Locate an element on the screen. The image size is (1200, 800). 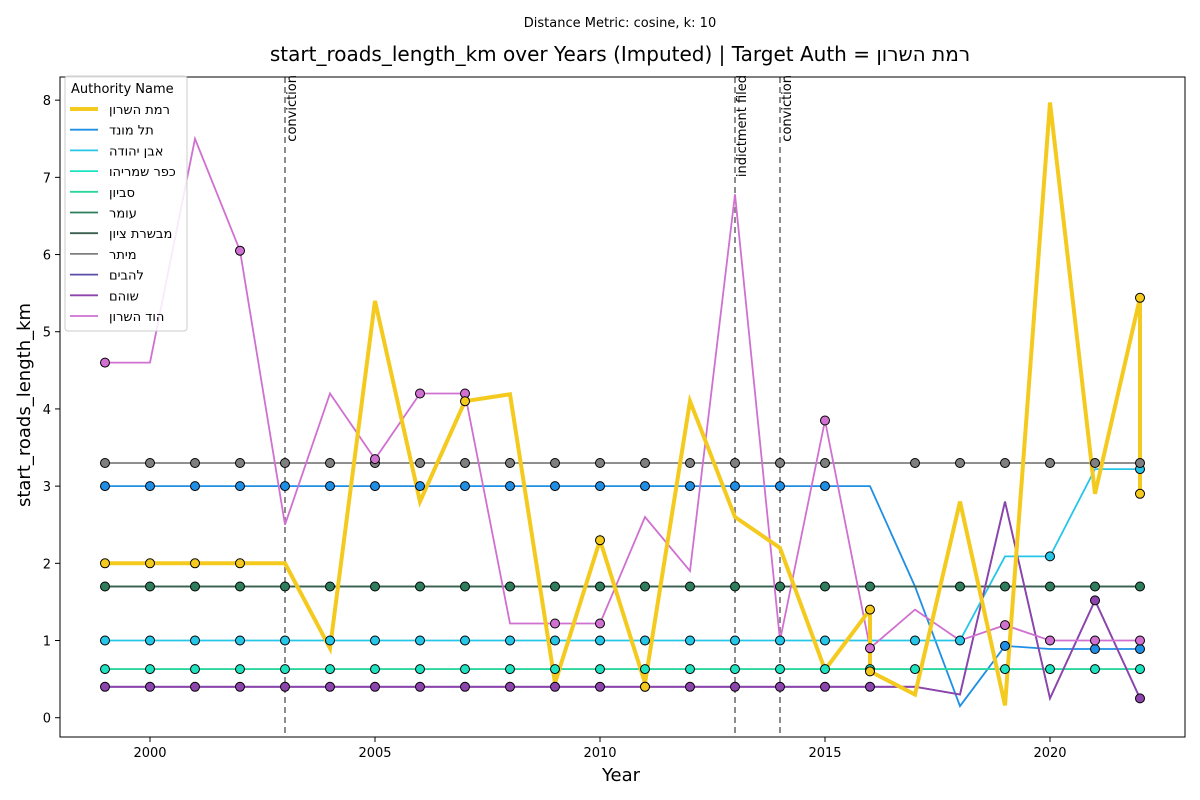
y-tick-label-7: 7 is located at coordinates (47, 178).